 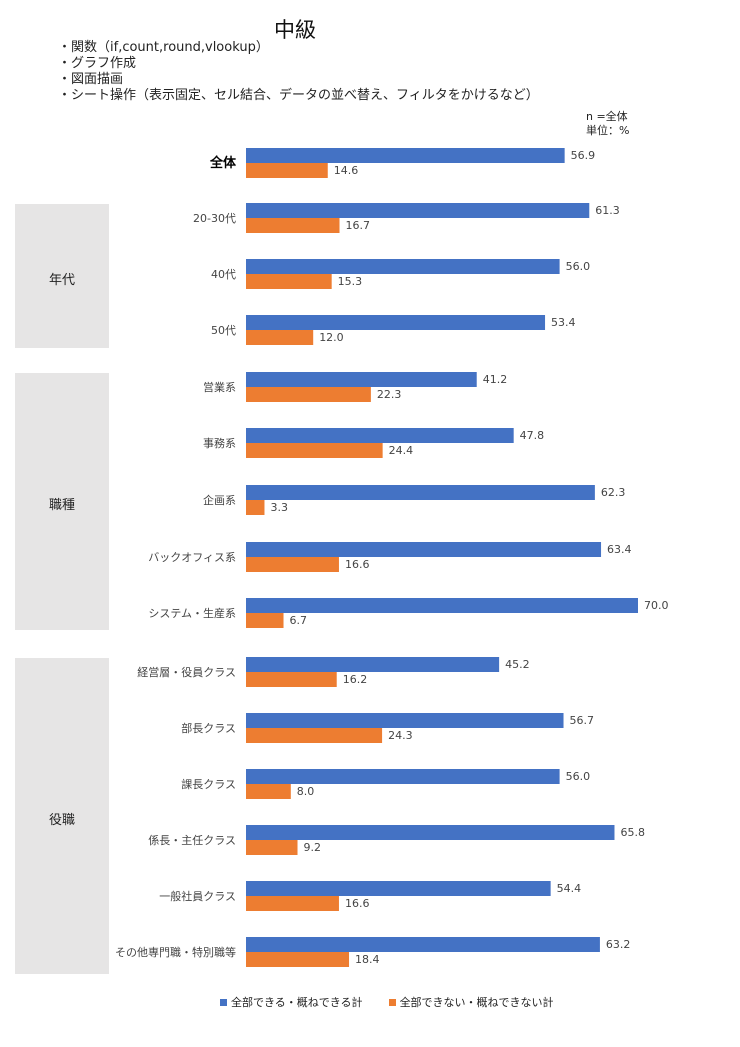 What do you see at coordinates (192, 613) in the screenshot?
I see `category-label: システム・生産系` at bounding box center [192, 613].